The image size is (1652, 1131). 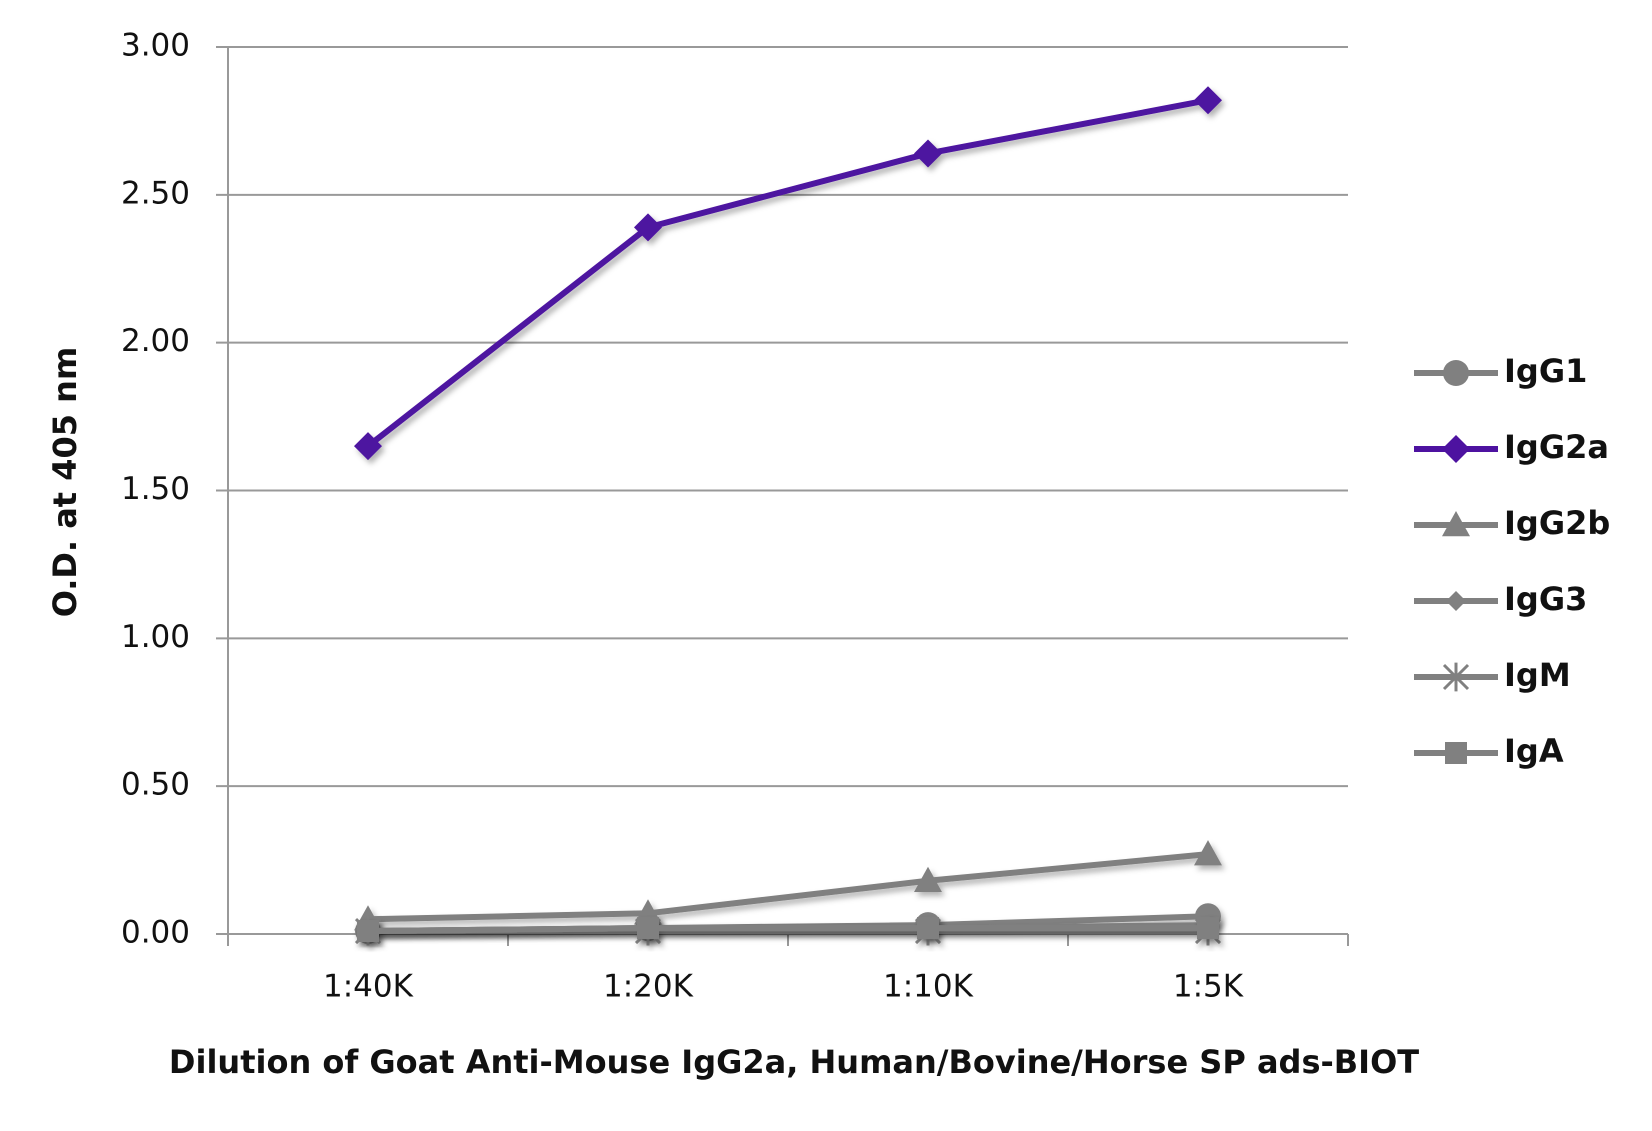 I want to click on x-tick-label: 1:5K, so click(x=1208, y=987).